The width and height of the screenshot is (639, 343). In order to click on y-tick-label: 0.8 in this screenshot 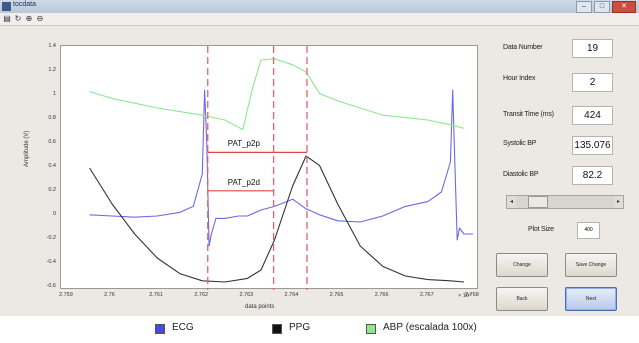, I will do `click(52, 118)`.